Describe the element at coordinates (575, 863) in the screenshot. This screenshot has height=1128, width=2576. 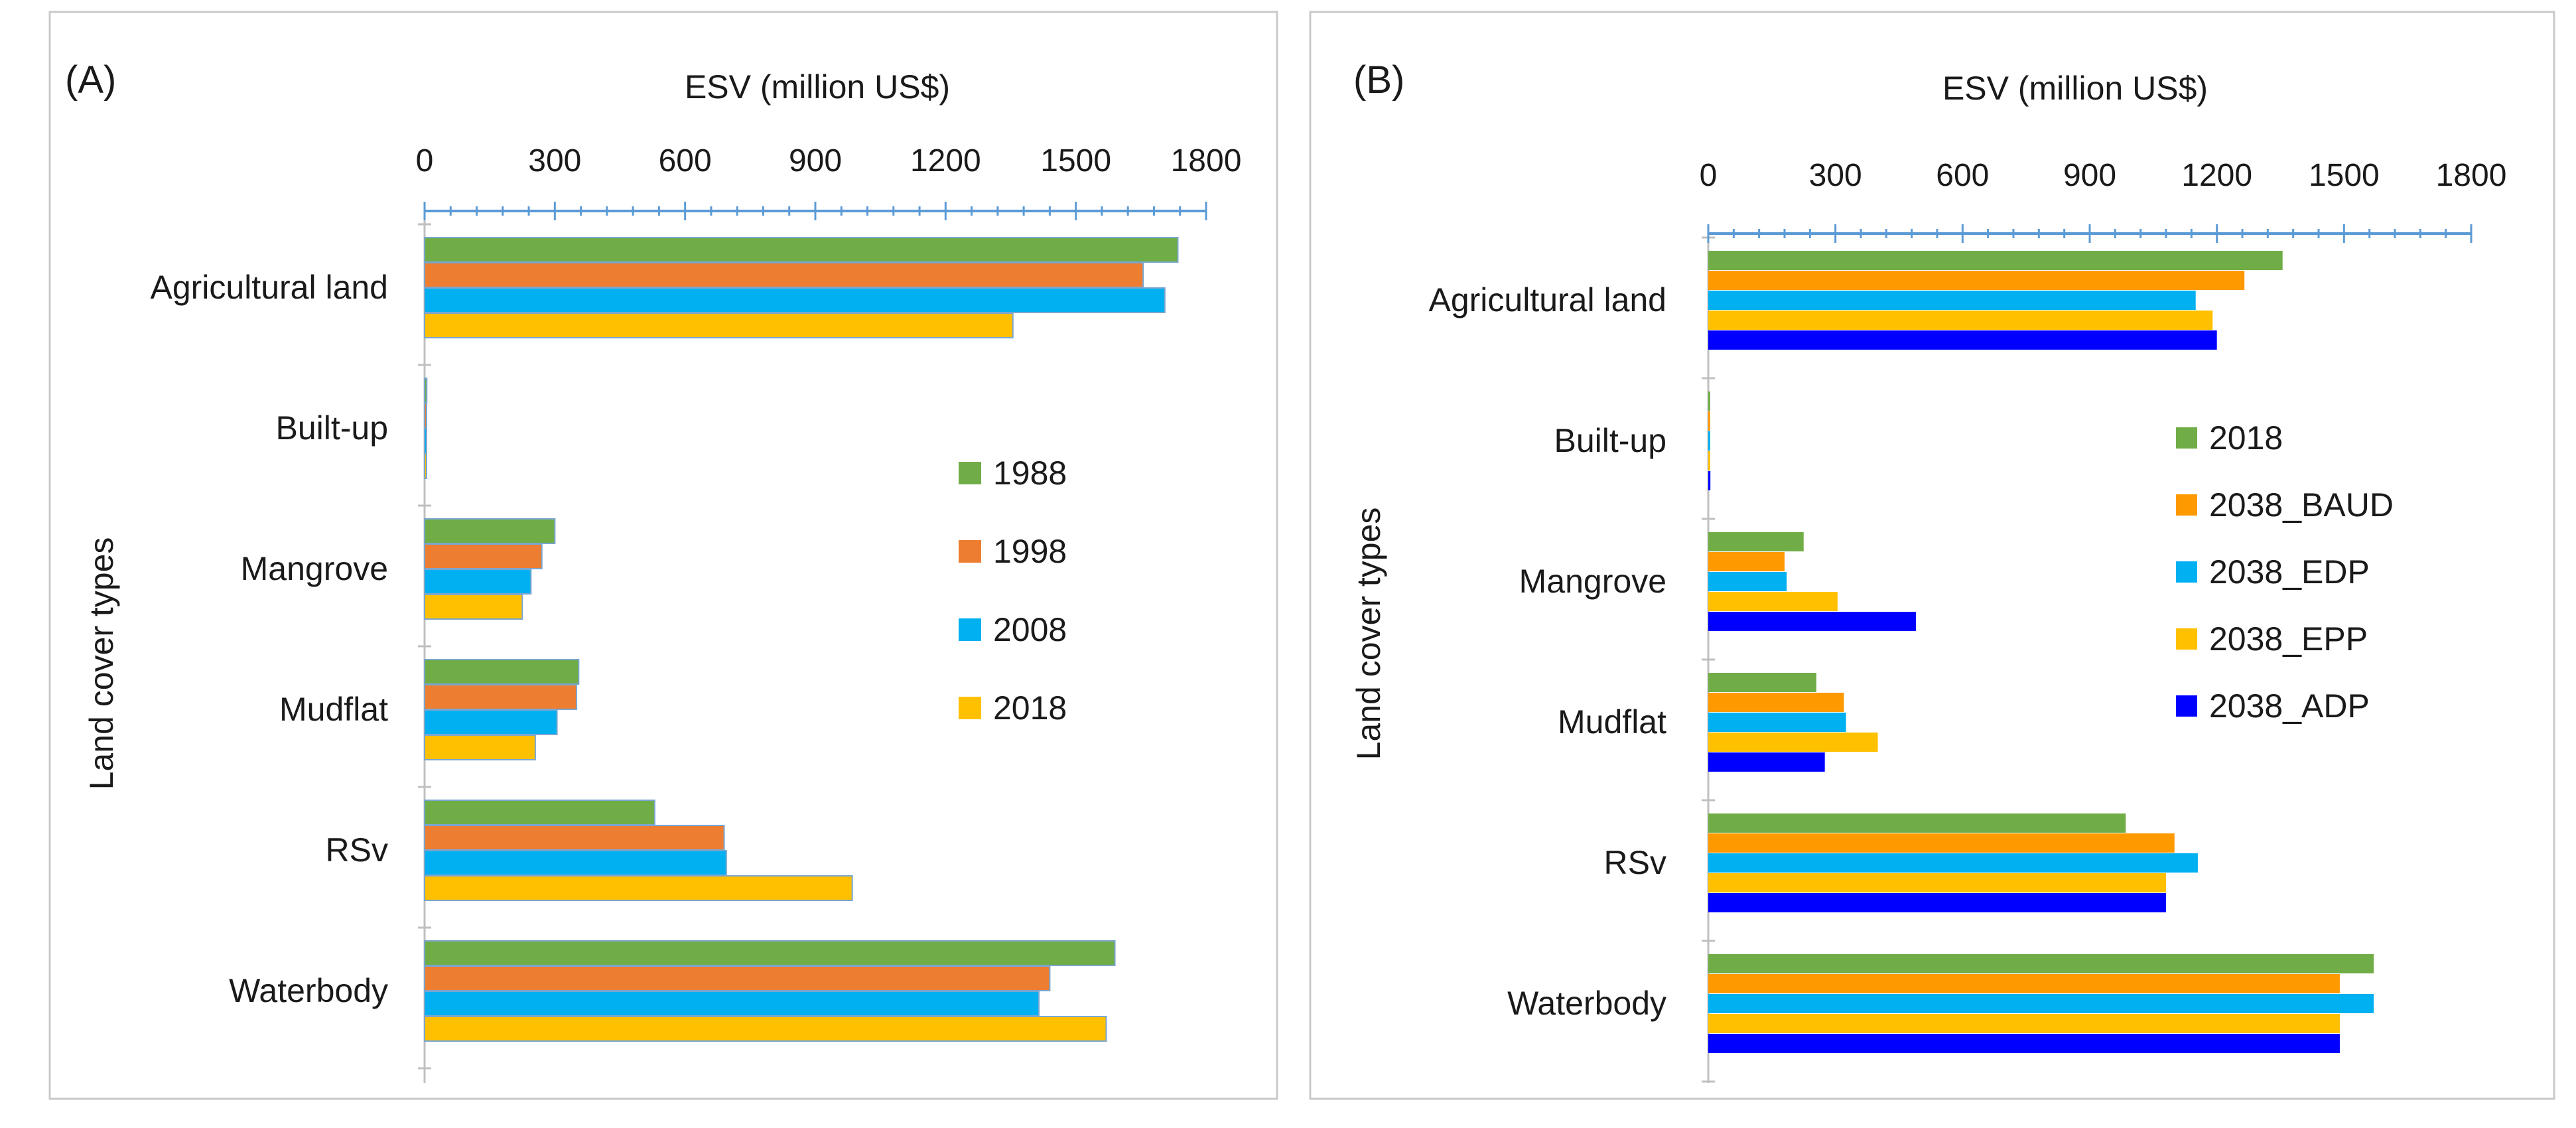
I see `bar-rsv-2008` at that location.